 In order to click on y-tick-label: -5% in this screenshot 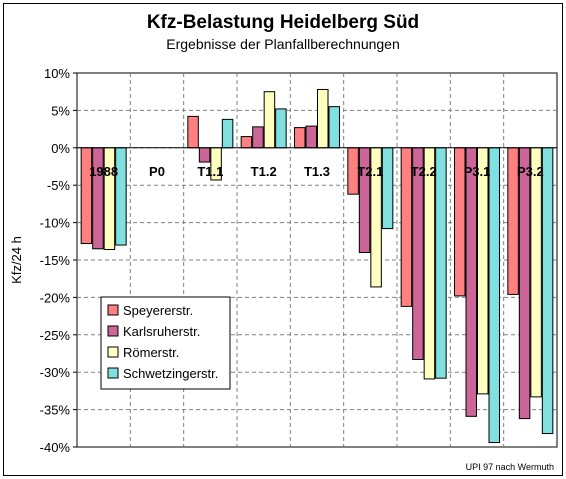, I will do `click(59, 185)`.